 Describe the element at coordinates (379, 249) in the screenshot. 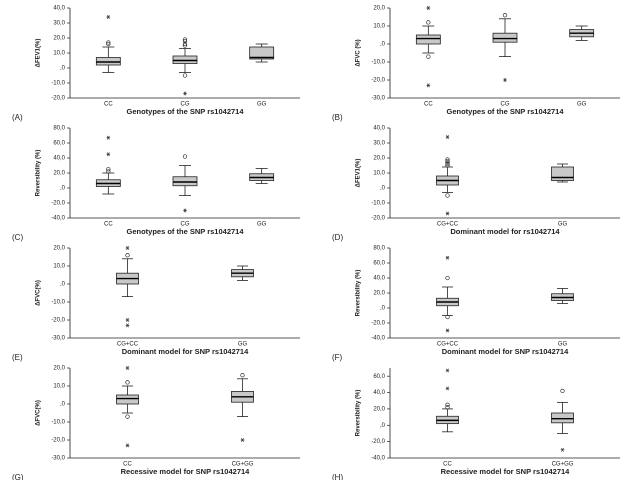

I see `y-tick-label: 80,0` at that location.